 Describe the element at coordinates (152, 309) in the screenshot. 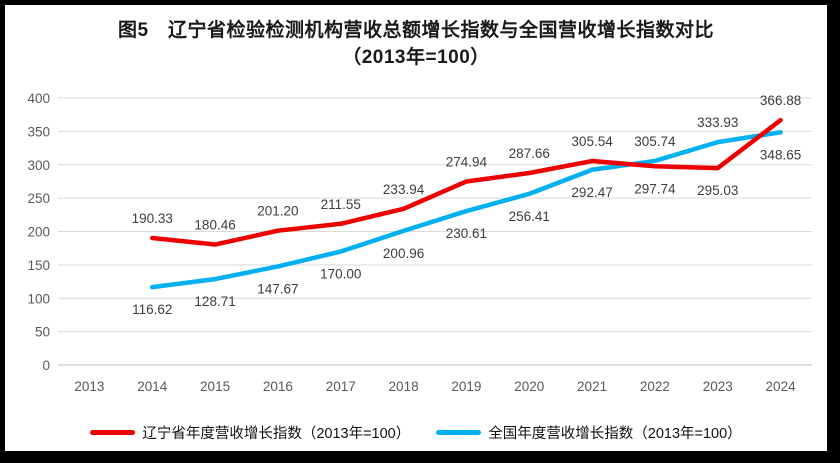

I see `data-label-national: 116.62` at that location.